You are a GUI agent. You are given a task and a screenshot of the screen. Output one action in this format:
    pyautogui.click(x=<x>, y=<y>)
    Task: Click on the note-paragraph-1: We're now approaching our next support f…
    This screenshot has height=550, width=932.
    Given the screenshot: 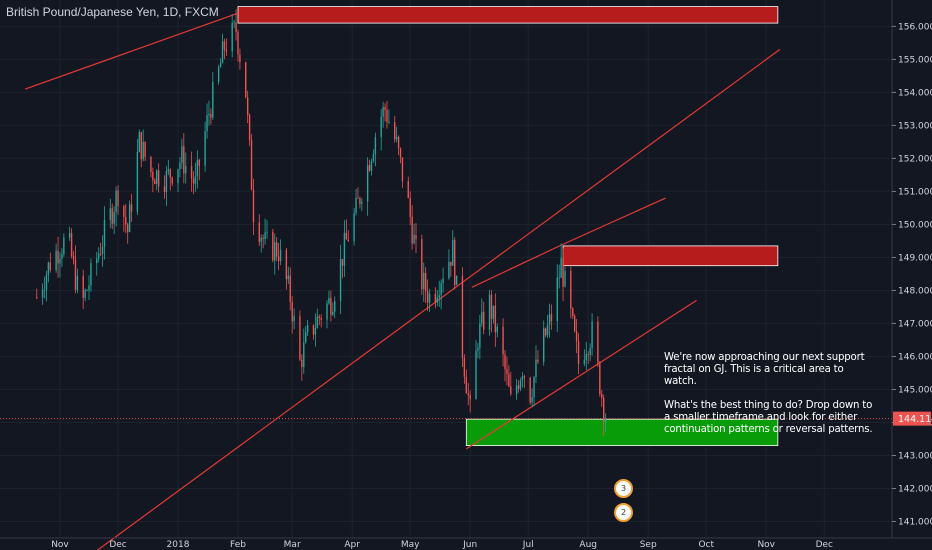 What is the action you would take?
    pyautogui.click(x=764, y=369)
    